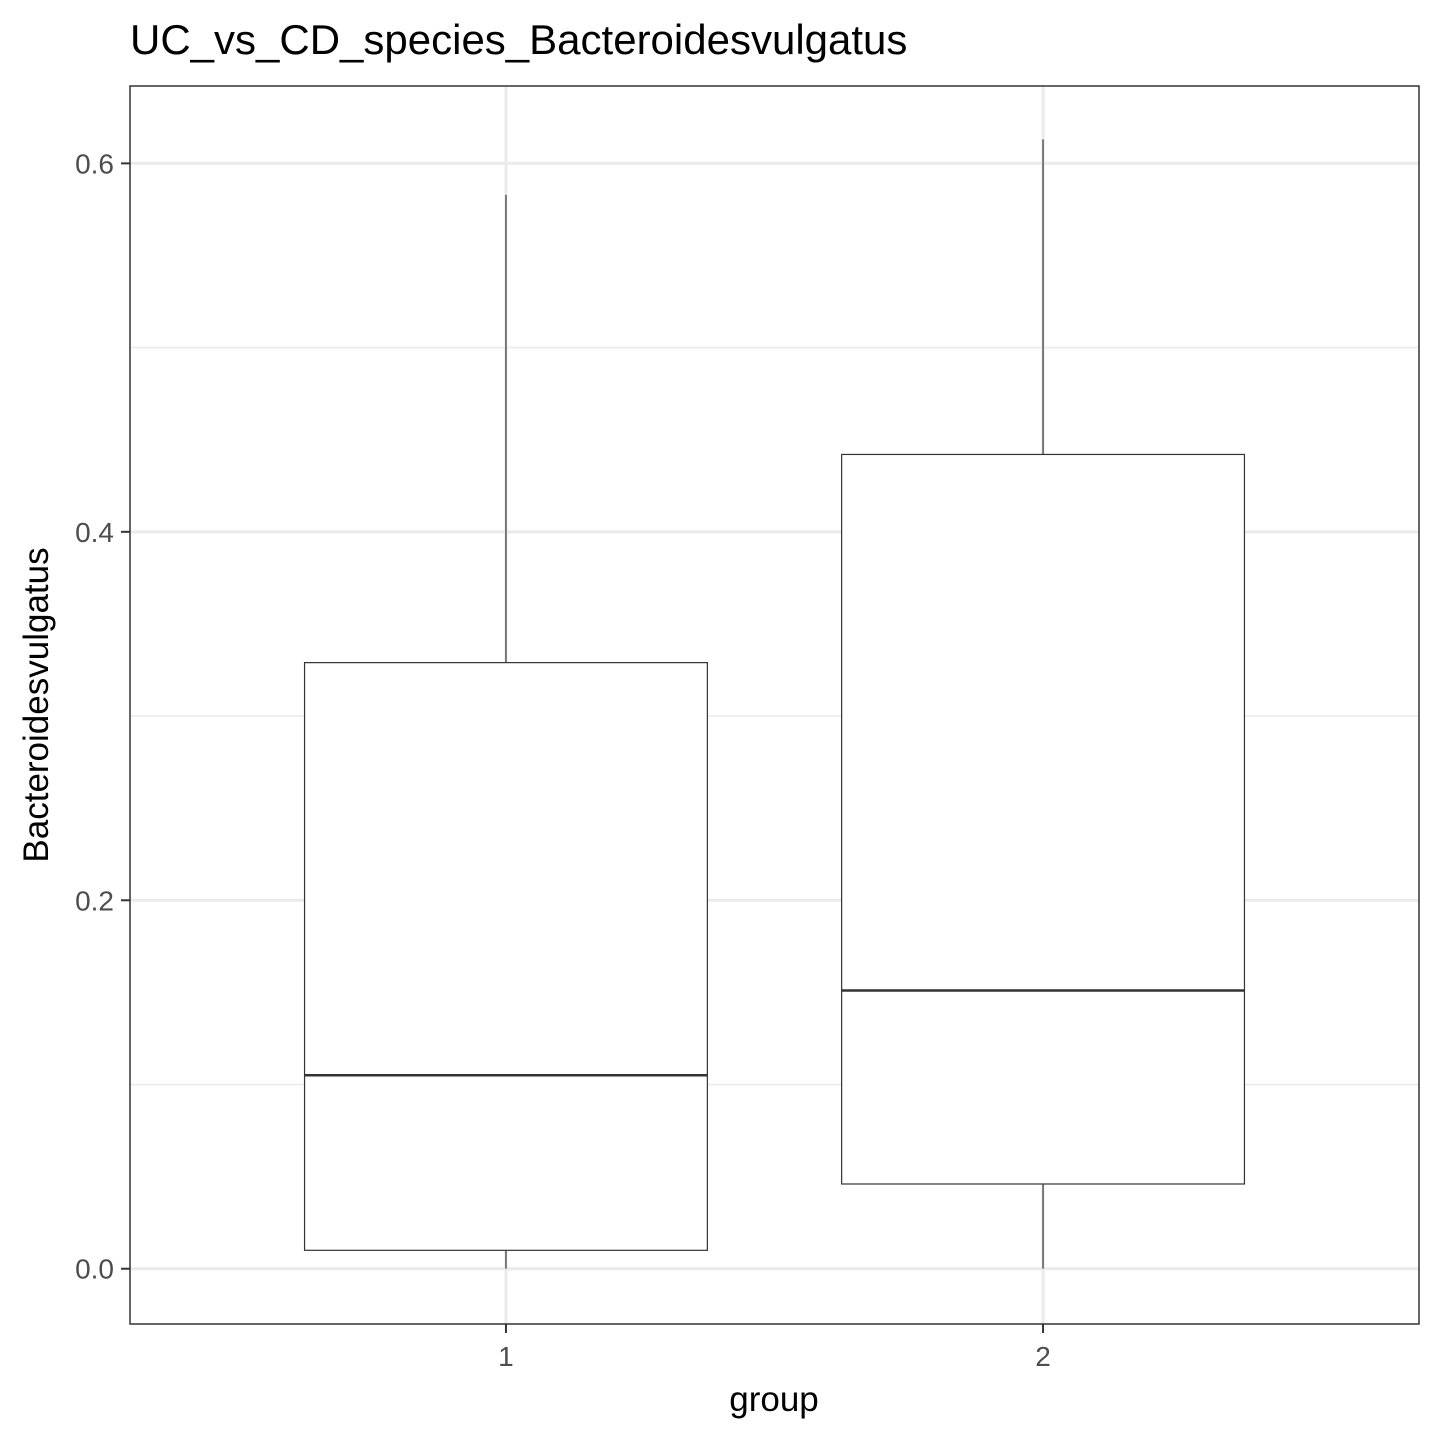 This screenshot has width=1440, height=1440. Describe the element at coordinates (774, 1399) in the screenshot. I see `x-axis-title: group` at that location.